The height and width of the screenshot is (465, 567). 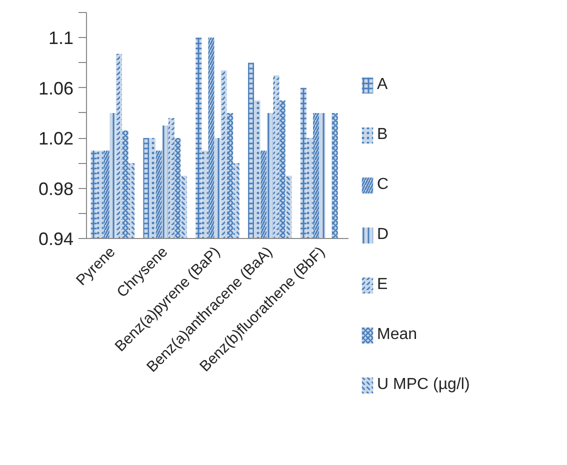 What do you see at coordinates (383, 185) in the screenshot?
I see `legend-label: C` at bounding box center [383, 185].